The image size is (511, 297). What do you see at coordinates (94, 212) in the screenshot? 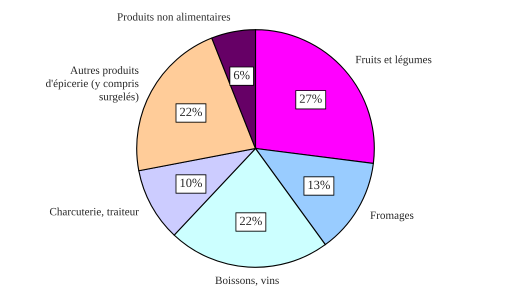
I see `slice-label: Charcuterie, traiteur` at bounding box center [94, 212].